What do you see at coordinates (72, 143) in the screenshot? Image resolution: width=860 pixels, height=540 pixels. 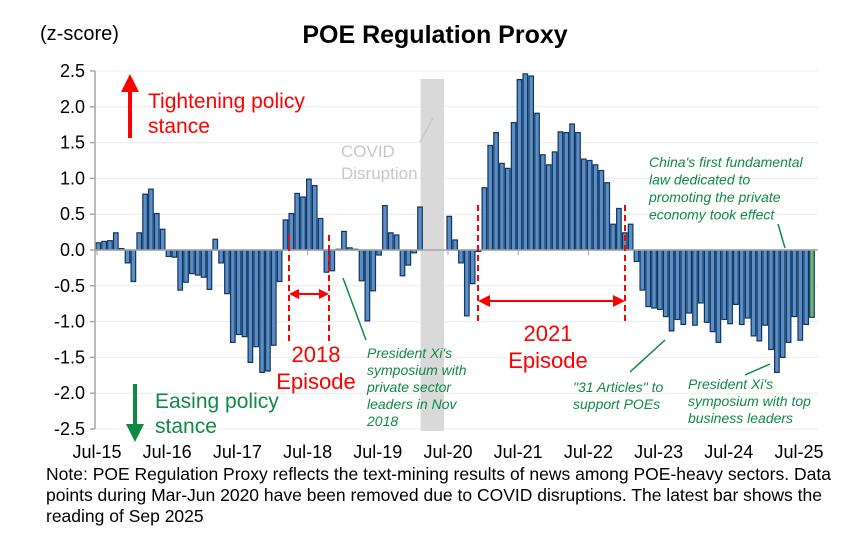 I see `y-tick-label: 1.5` at bounding box center [72, 143].